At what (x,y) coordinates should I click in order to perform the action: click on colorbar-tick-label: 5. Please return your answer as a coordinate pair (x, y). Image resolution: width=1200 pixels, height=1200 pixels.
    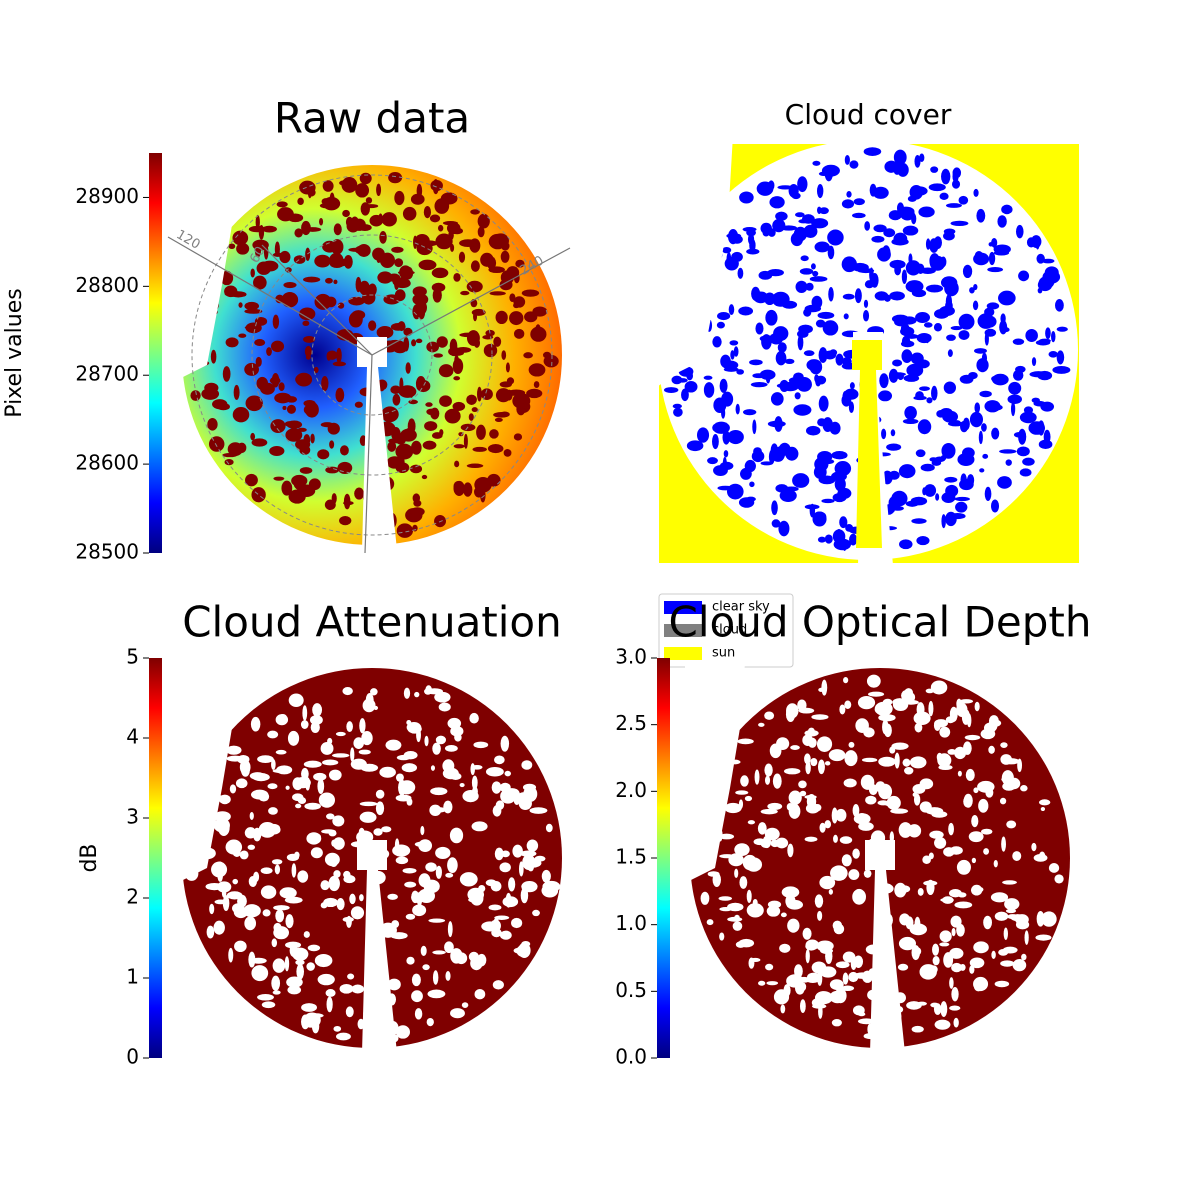
    Looking at the image, I should click on (132, 657).